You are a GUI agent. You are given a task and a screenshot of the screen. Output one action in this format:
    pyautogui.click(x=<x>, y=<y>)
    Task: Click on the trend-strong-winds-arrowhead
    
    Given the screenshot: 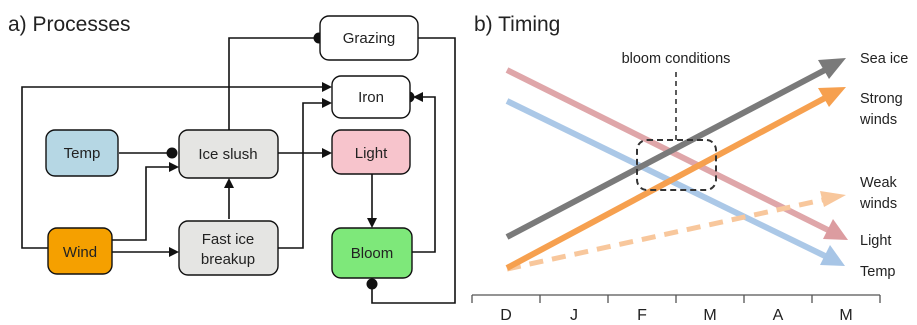 What is the action you would take?
    pyautogui.click(x=832, y=97)
    